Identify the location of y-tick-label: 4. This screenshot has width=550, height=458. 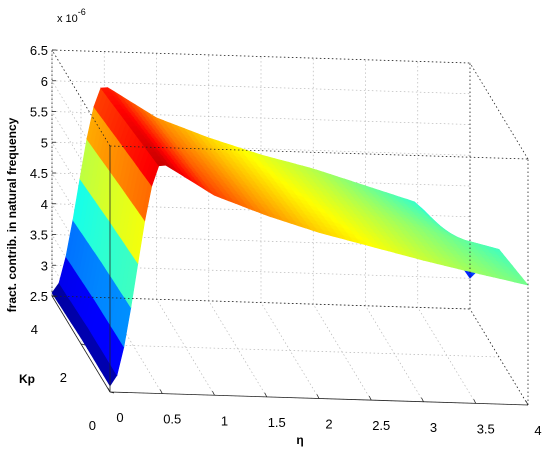
(34, 329).